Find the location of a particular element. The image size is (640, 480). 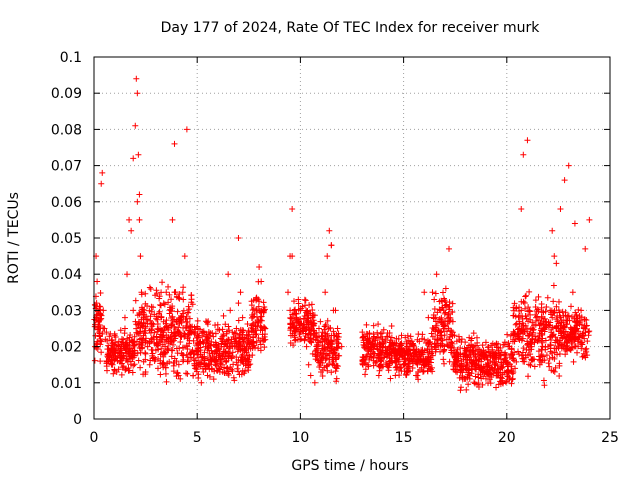

y-tick-label: 0.04 is located at coordinates (66, 275).